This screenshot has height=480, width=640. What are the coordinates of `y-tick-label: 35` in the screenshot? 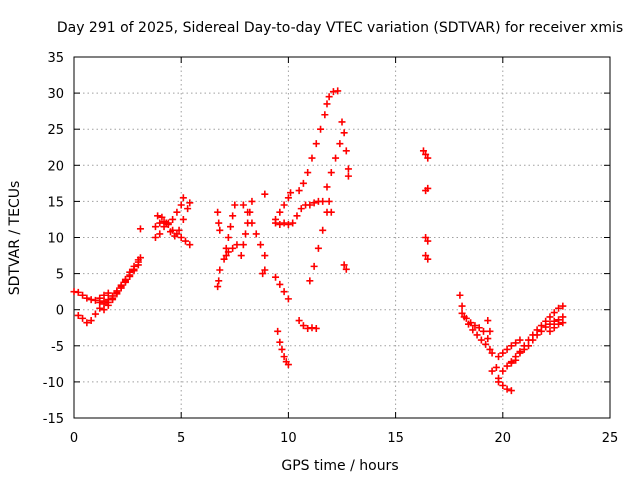 It's located at (55, 58).